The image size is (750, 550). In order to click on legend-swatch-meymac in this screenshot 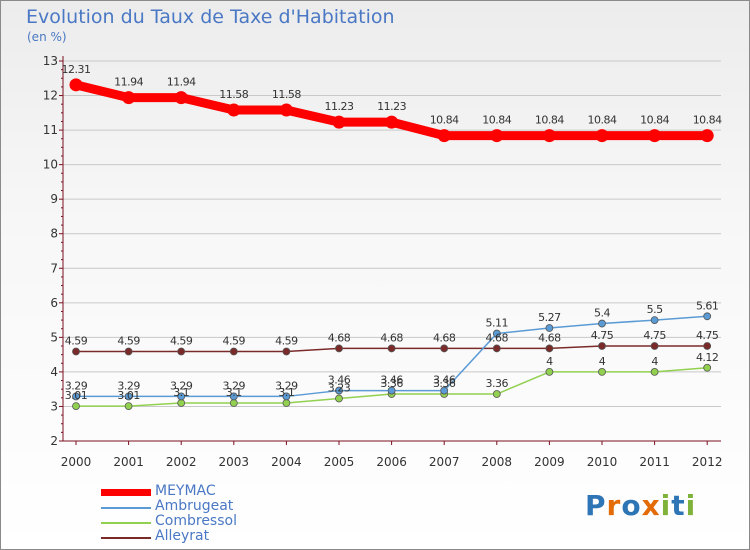, I will do `click(126, 492)`.